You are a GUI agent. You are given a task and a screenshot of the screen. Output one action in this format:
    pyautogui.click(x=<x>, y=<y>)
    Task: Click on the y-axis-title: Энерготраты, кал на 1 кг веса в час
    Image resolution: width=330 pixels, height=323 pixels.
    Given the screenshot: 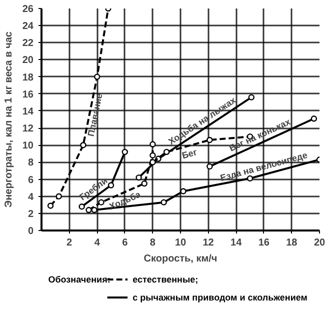 What is the action you would take?
    pyautogui.click(x=8, y=119)
    